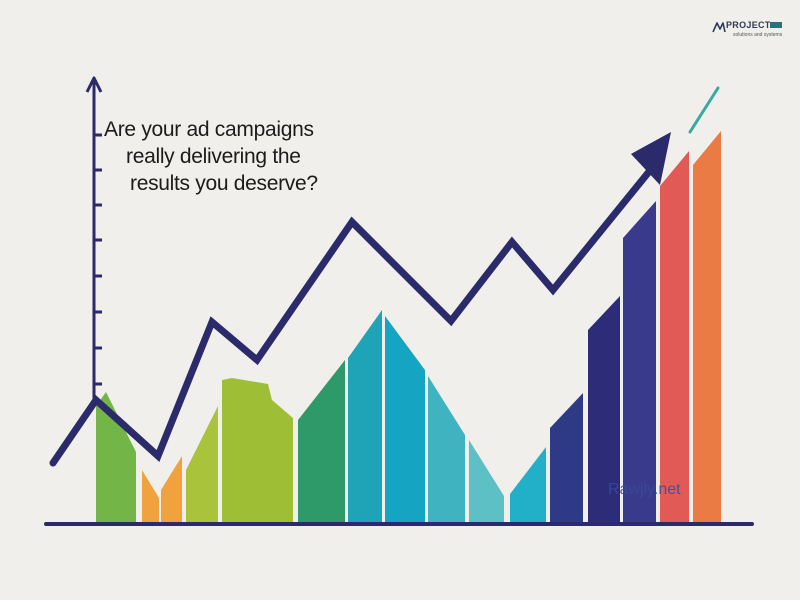  What do you see at coordinates (719, 27) in the screenshot?
I see `logo-mark-icon` at bounding box center [719, 27].